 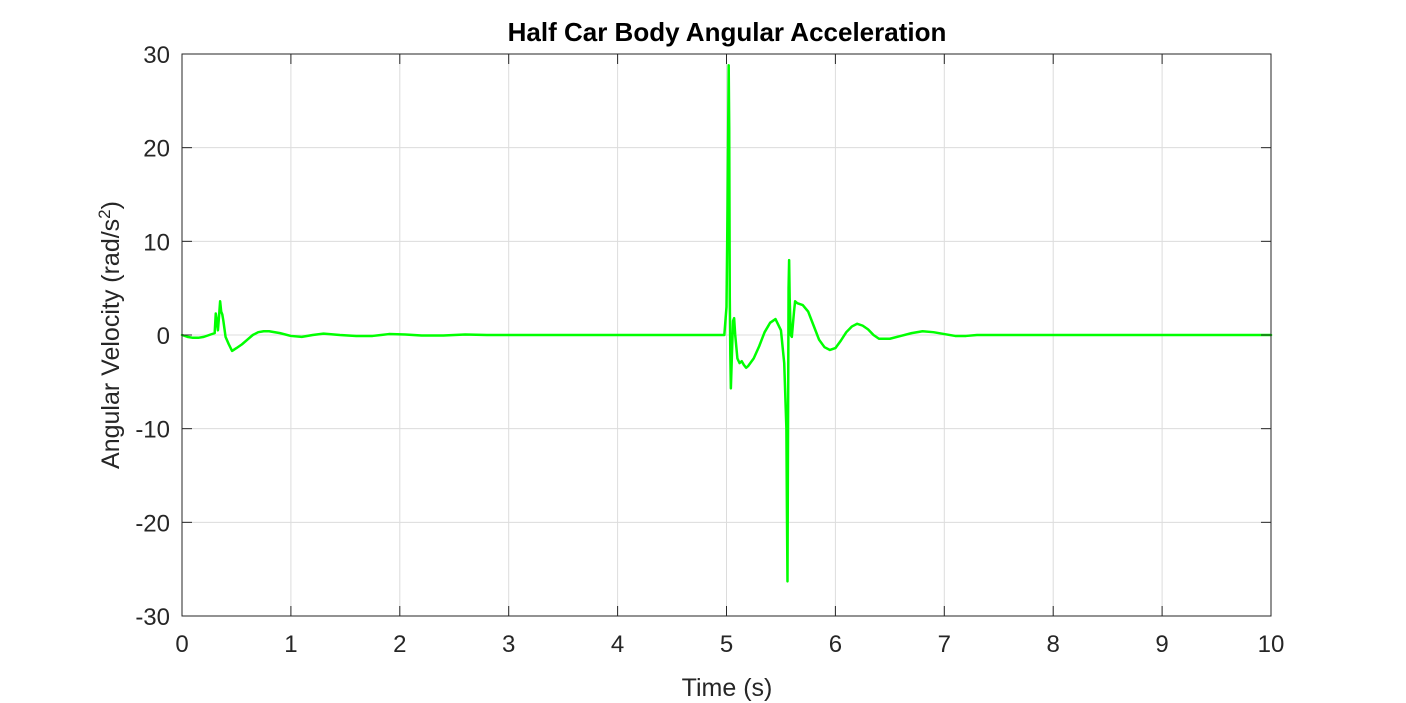 I want to click on x-tick-label: 9, so click(x=1161, y=644).